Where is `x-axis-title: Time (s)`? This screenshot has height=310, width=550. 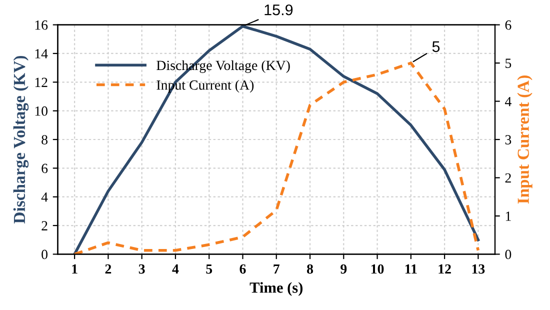
x-axis-title: Time (s) is located at coordinates (276, 289).